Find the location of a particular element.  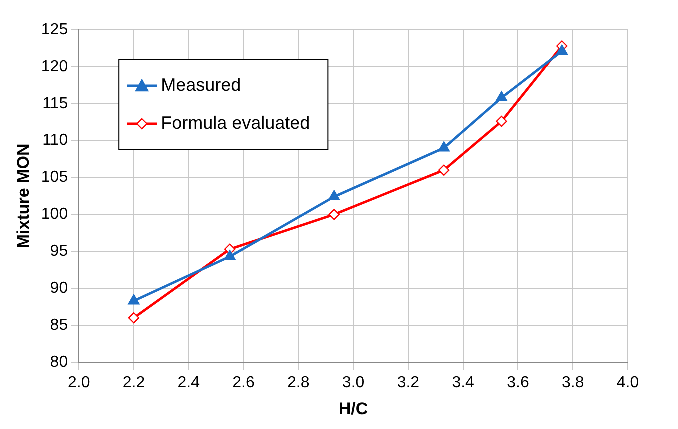

x-tick-label: 2.4 is located at coordinates (189, 383).